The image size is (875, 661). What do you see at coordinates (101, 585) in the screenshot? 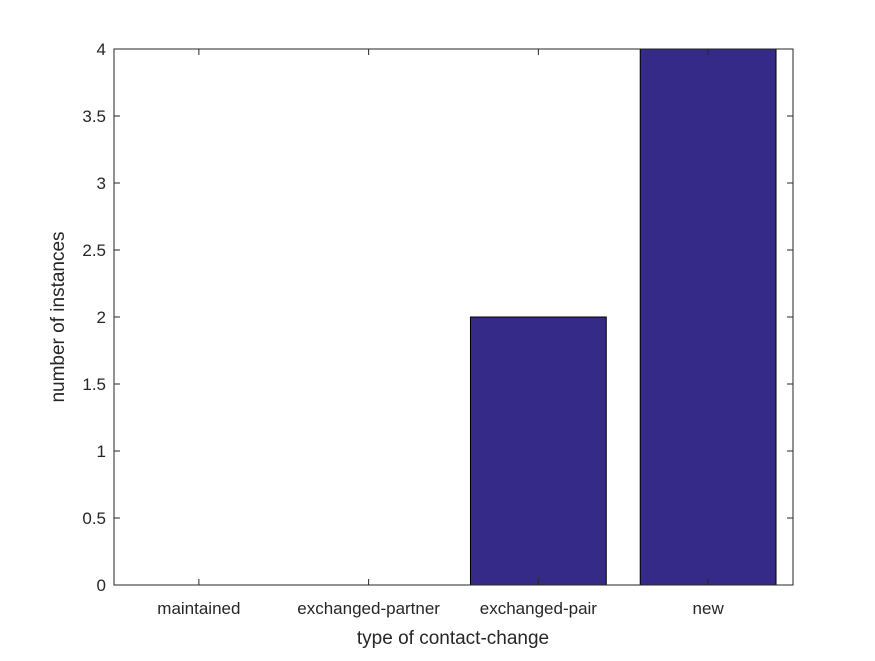
I see `y-tick-label: 0` at bounding box center [101, 585].